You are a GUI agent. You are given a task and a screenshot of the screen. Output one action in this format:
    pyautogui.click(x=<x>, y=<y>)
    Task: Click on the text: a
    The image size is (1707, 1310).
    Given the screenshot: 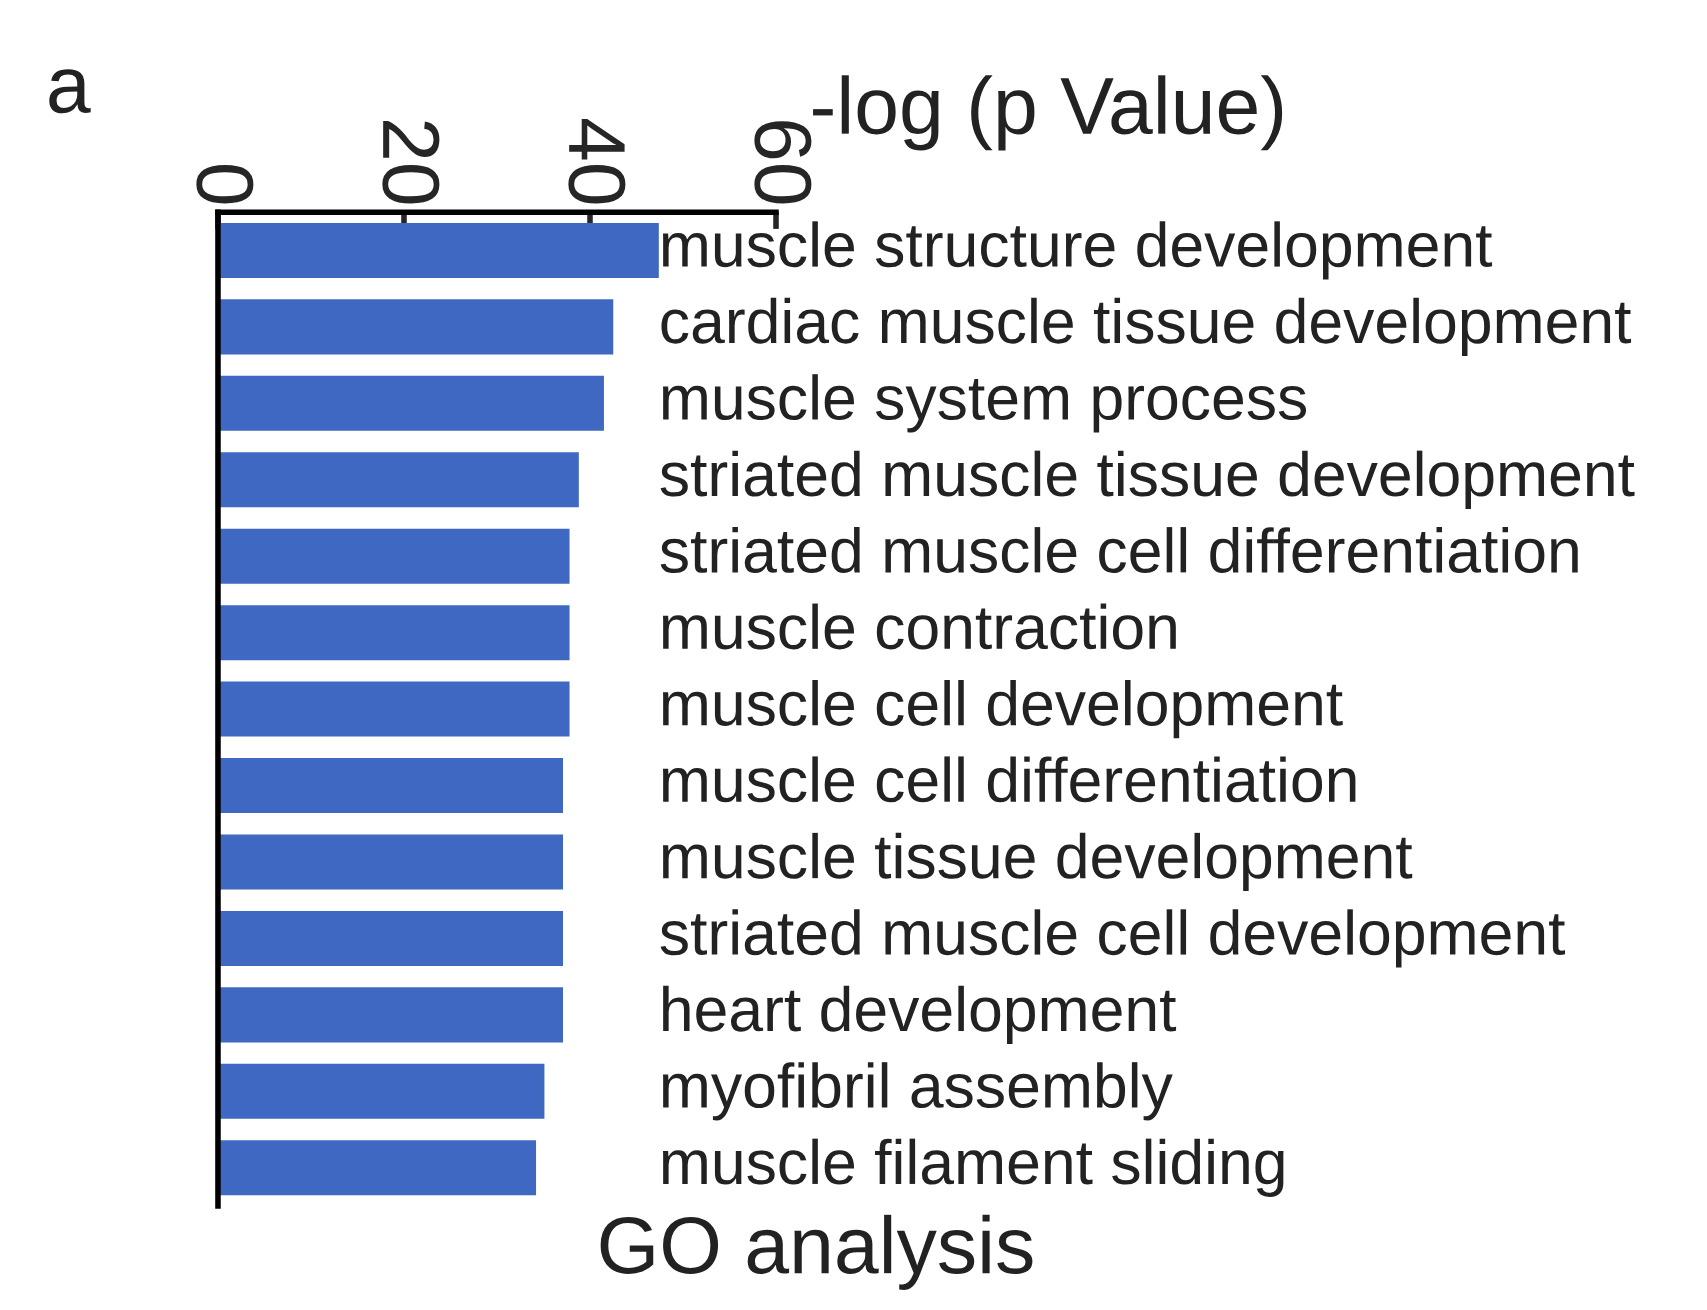 What is the action you would take?
    pyautogui.click(x=70, y=91)
    